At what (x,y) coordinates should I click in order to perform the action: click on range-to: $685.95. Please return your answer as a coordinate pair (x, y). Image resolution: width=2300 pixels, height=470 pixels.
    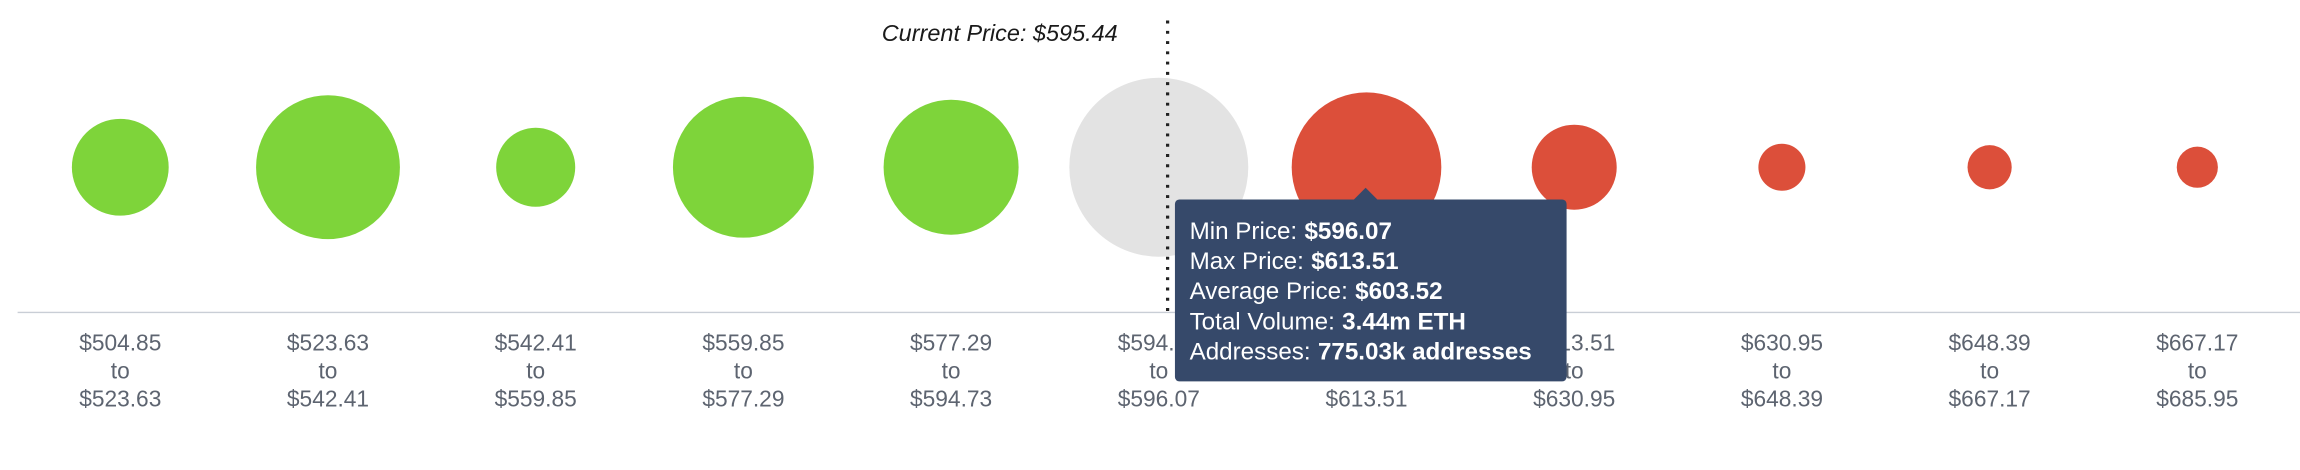
    Looking at the image, I should click on (2197, 398).